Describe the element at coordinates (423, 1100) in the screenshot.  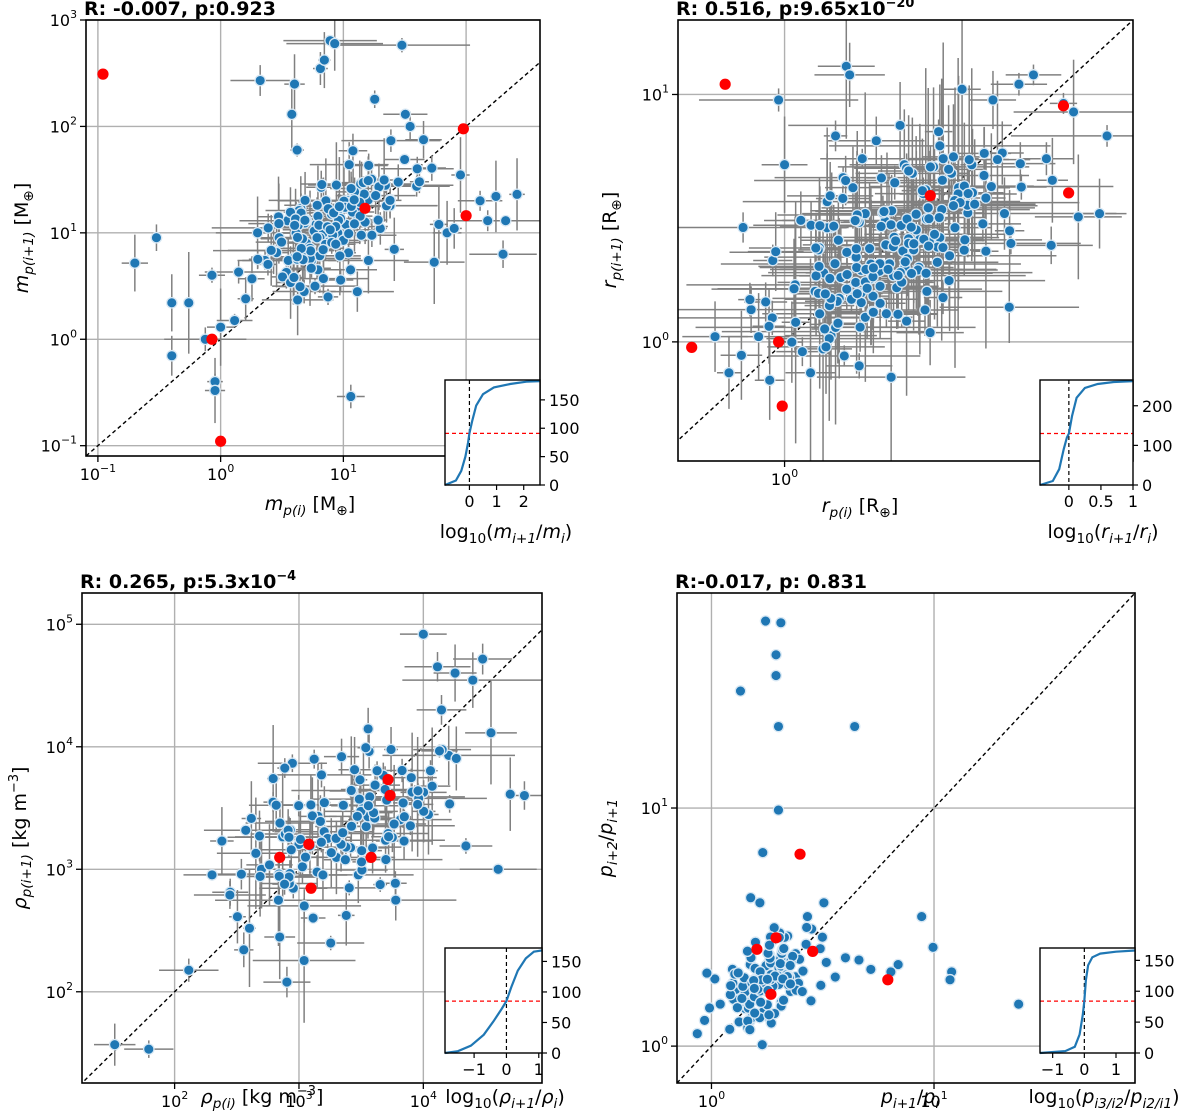
I see `x-tick-label: 104` at that location.